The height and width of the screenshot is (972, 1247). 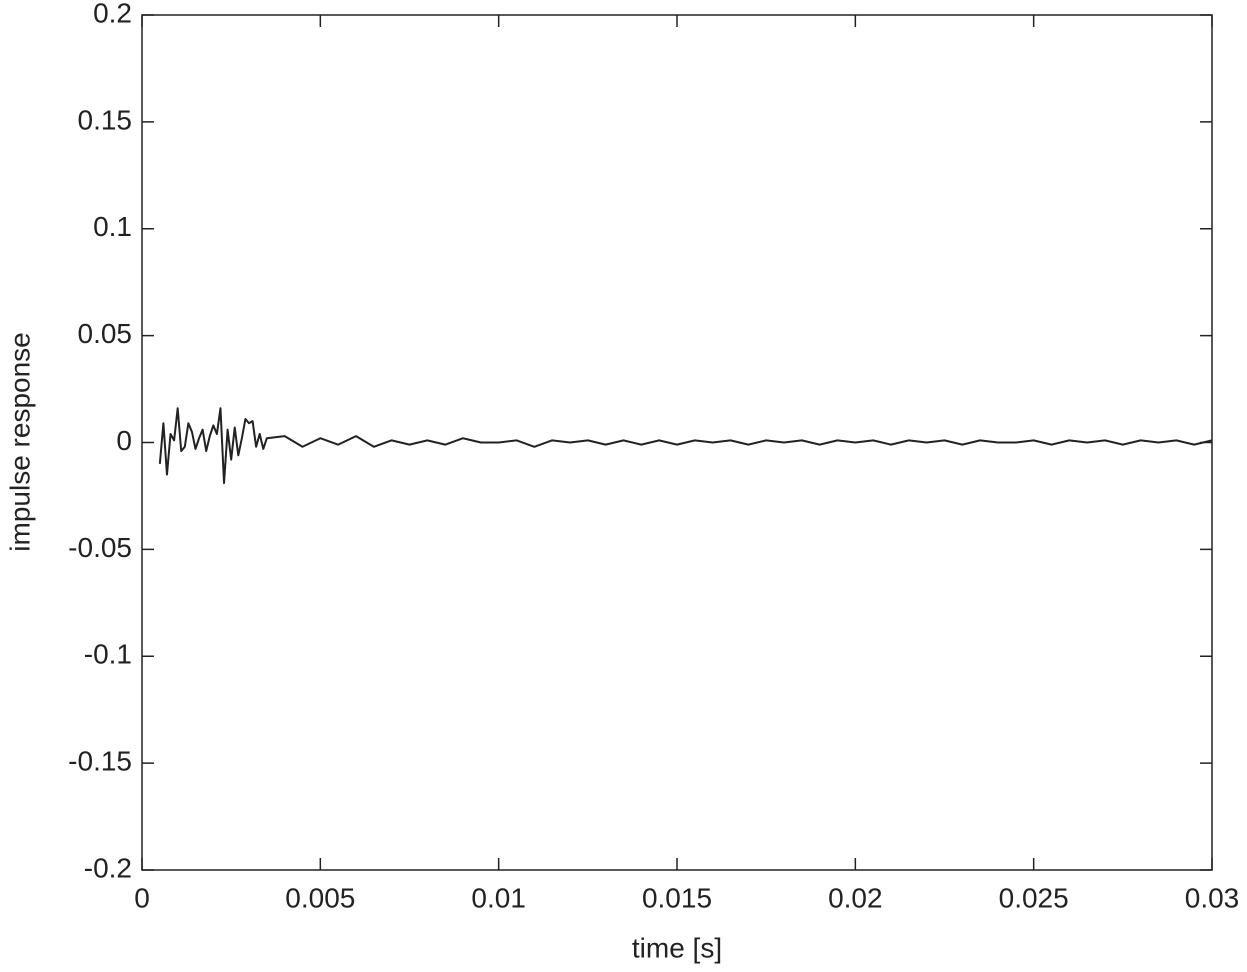 What do you see at coordinates (112, 14) in the screenshot?
I see `y-tick-label: 0.2` at bounding box center [112, 14].